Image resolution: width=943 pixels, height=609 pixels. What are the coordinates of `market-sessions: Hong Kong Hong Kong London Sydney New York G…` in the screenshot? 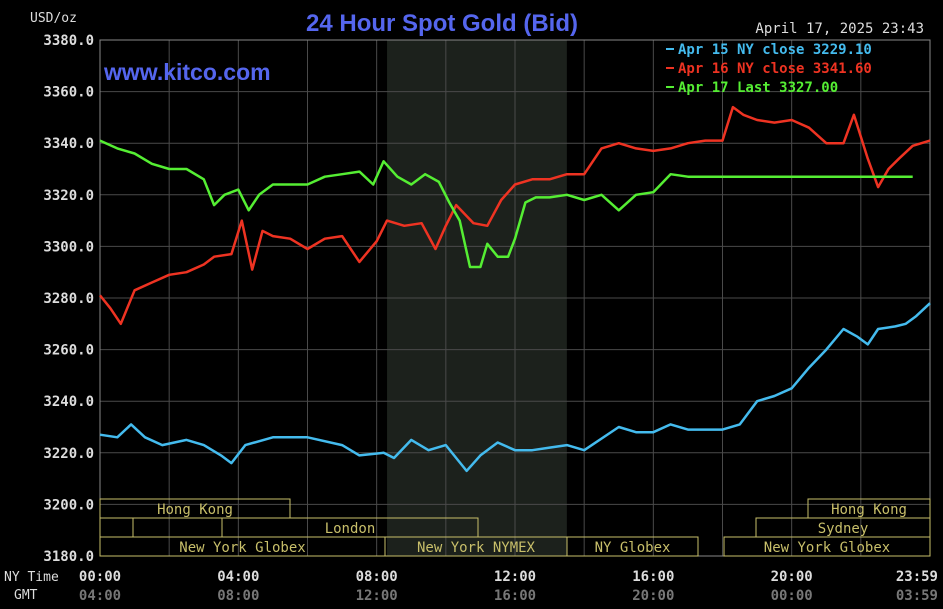 It's located at (515, 527).